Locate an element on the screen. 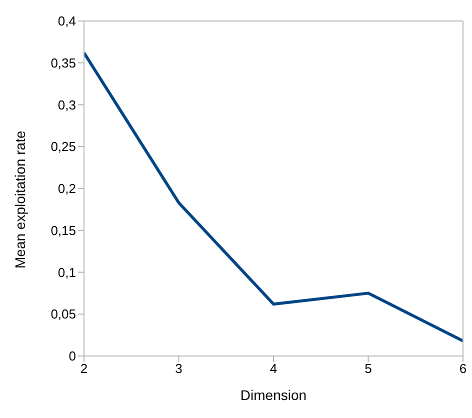  x-tick-label: 6 is located at coordinates (463, 368).